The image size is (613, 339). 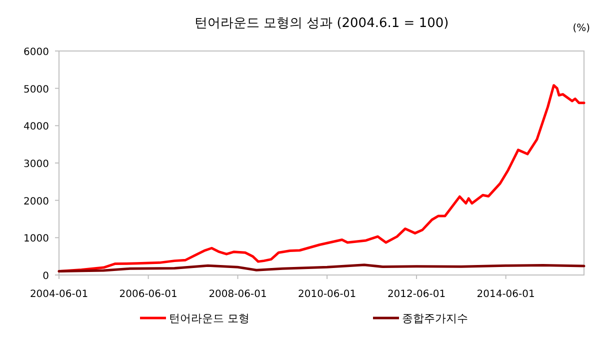 I want to click on x-tick-label: 2010-06-01, so click(x=327, y=294).